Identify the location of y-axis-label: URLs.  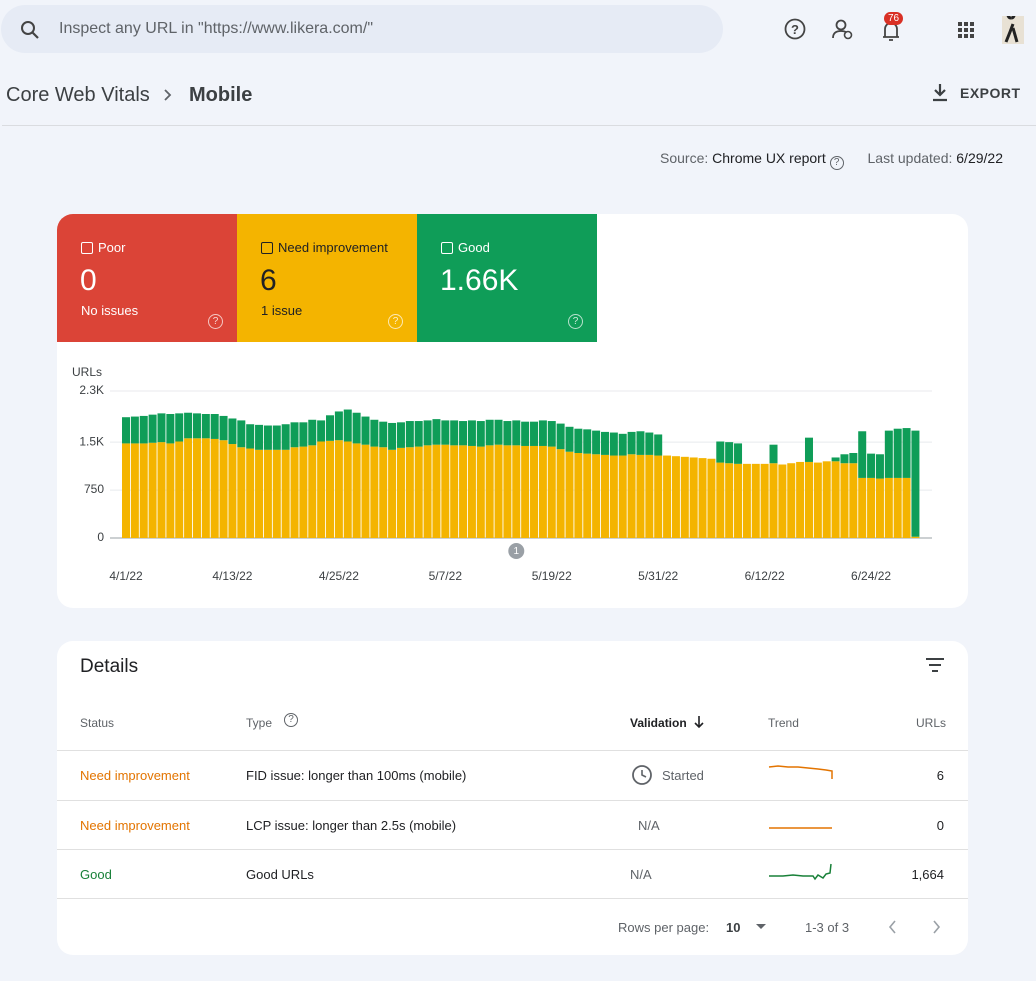
(87, 372).